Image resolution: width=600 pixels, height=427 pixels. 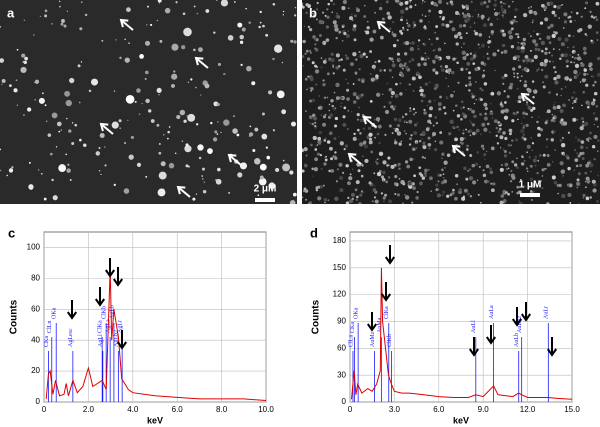 I want to click on arrow-head, so click(x=381, y=25).